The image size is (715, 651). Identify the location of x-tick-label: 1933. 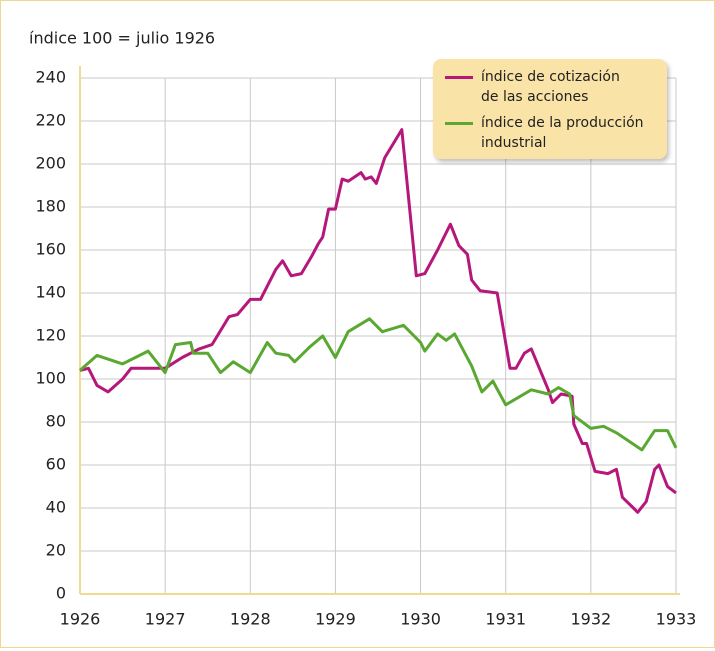
(676, 619).